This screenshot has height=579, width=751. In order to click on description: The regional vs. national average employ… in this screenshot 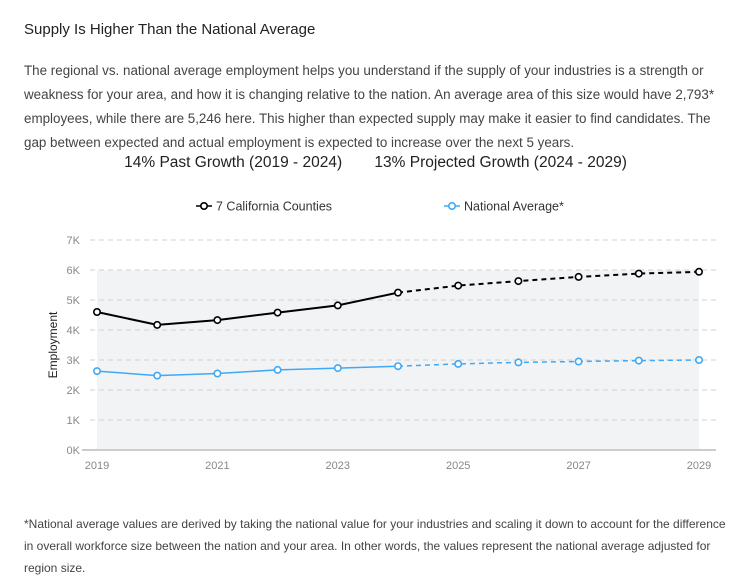, I will do `click(369, 106)`.